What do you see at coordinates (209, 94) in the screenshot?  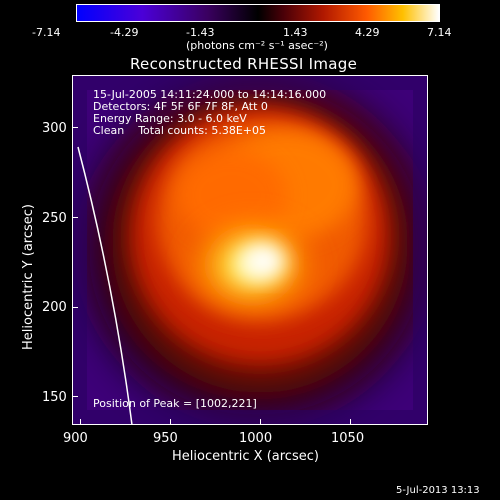 I see `info-line-time: 15-Jul-2005 14:11:24.000 to 14:14:16.000` at bounding box center [209, 94].